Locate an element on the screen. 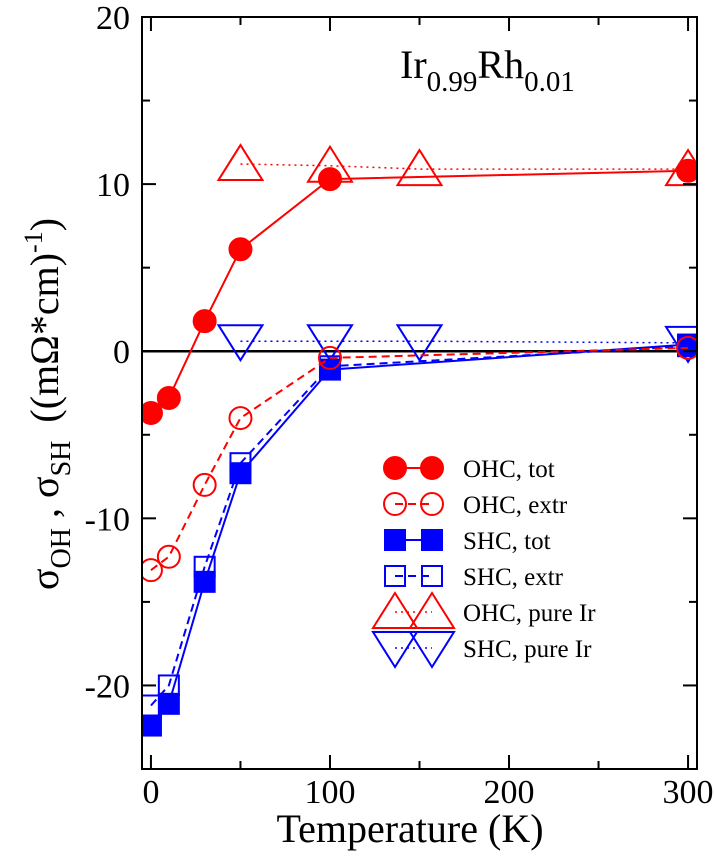 Image resolution: width=714 pixels, height=861 pixels. y-title-sub-sh: SH is located at coordinates (61, 459).